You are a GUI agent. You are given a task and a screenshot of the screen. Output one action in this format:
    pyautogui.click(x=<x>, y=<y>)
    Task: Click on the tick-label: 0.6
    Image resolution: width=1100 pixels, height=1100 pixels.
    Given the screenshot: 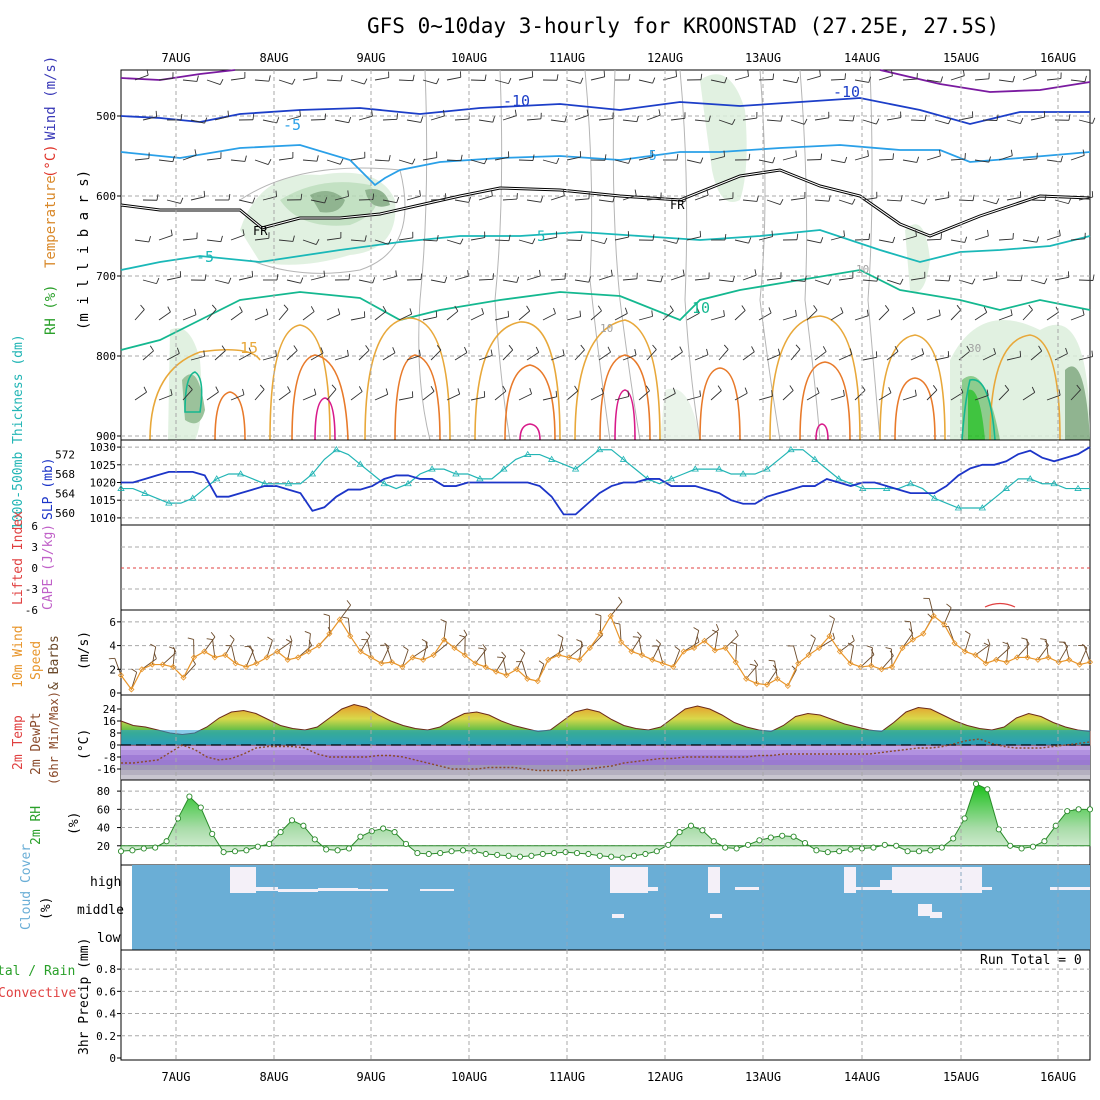 What is the action you would take?
    pyautogui.click(x=106, y=991)
    